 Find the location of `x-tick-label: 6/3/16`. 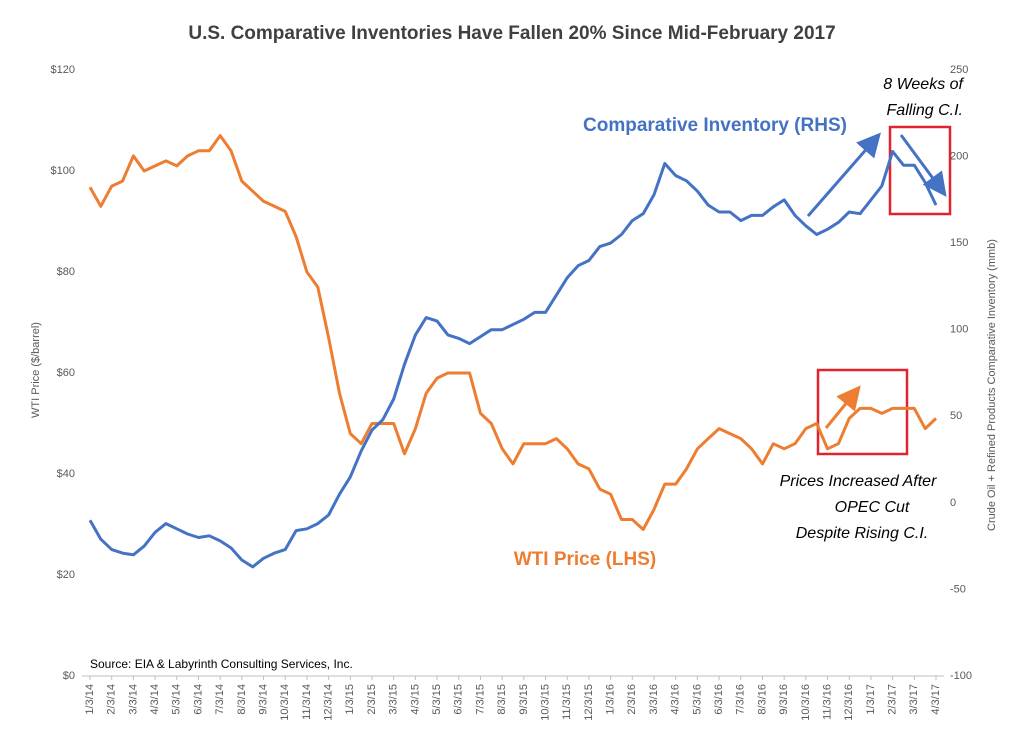

x-tick-label: 6/3/16 is located at coordinates (719, 699).